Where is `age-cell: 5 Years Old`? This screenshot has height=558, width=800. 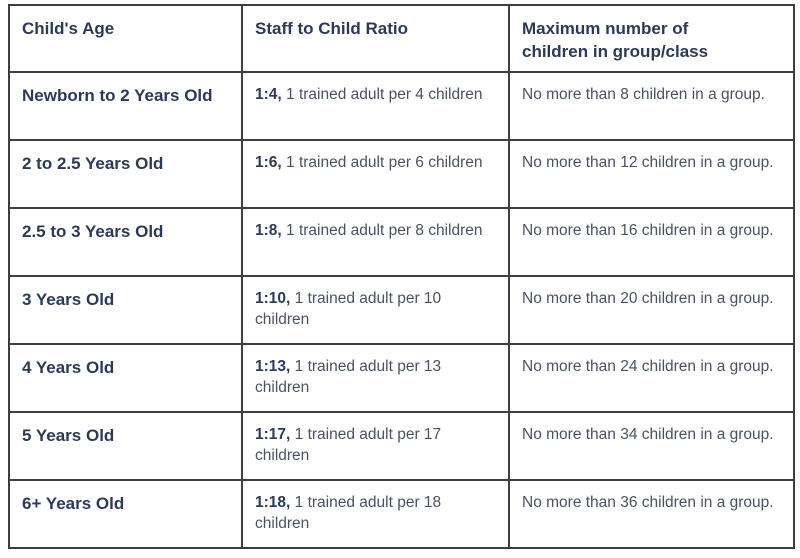 age-cell: 5 Years Old is located at coordinates (125, 446).